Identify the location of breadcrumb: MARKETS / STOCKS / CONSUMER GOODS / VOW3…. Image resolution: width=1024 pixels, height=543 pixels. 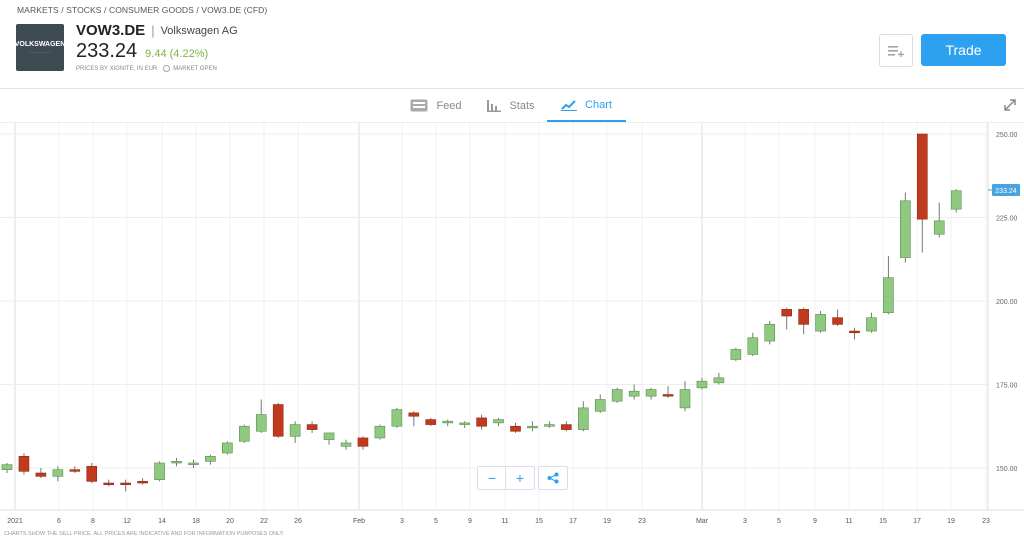
(142, 10).